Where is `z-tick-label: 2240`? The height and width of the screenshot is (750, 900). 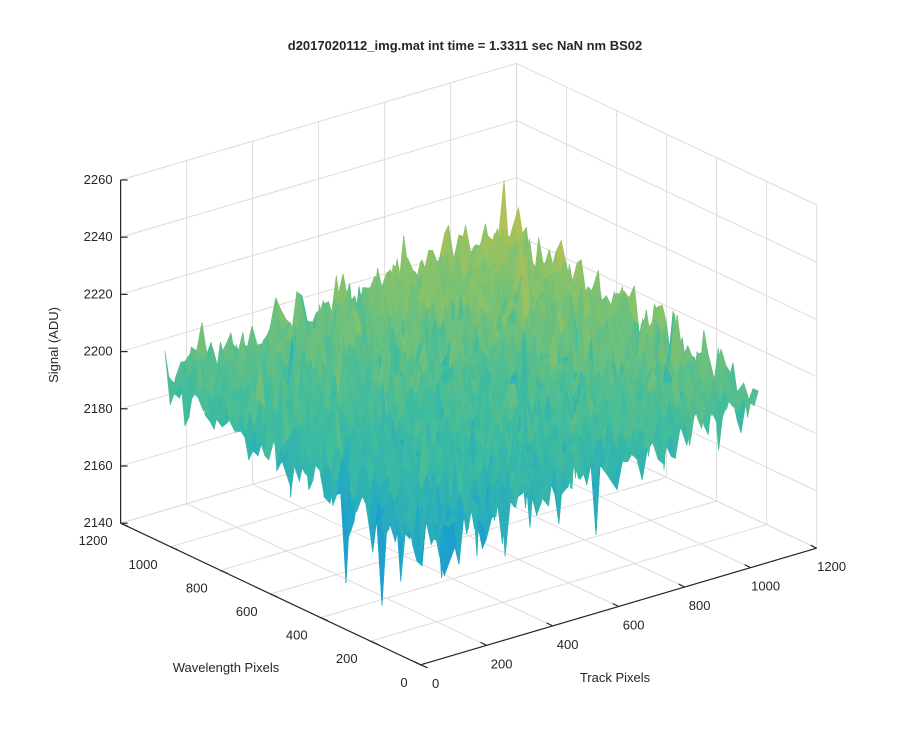
z-tick-label: 2240 is located at coordinates (98, 236).